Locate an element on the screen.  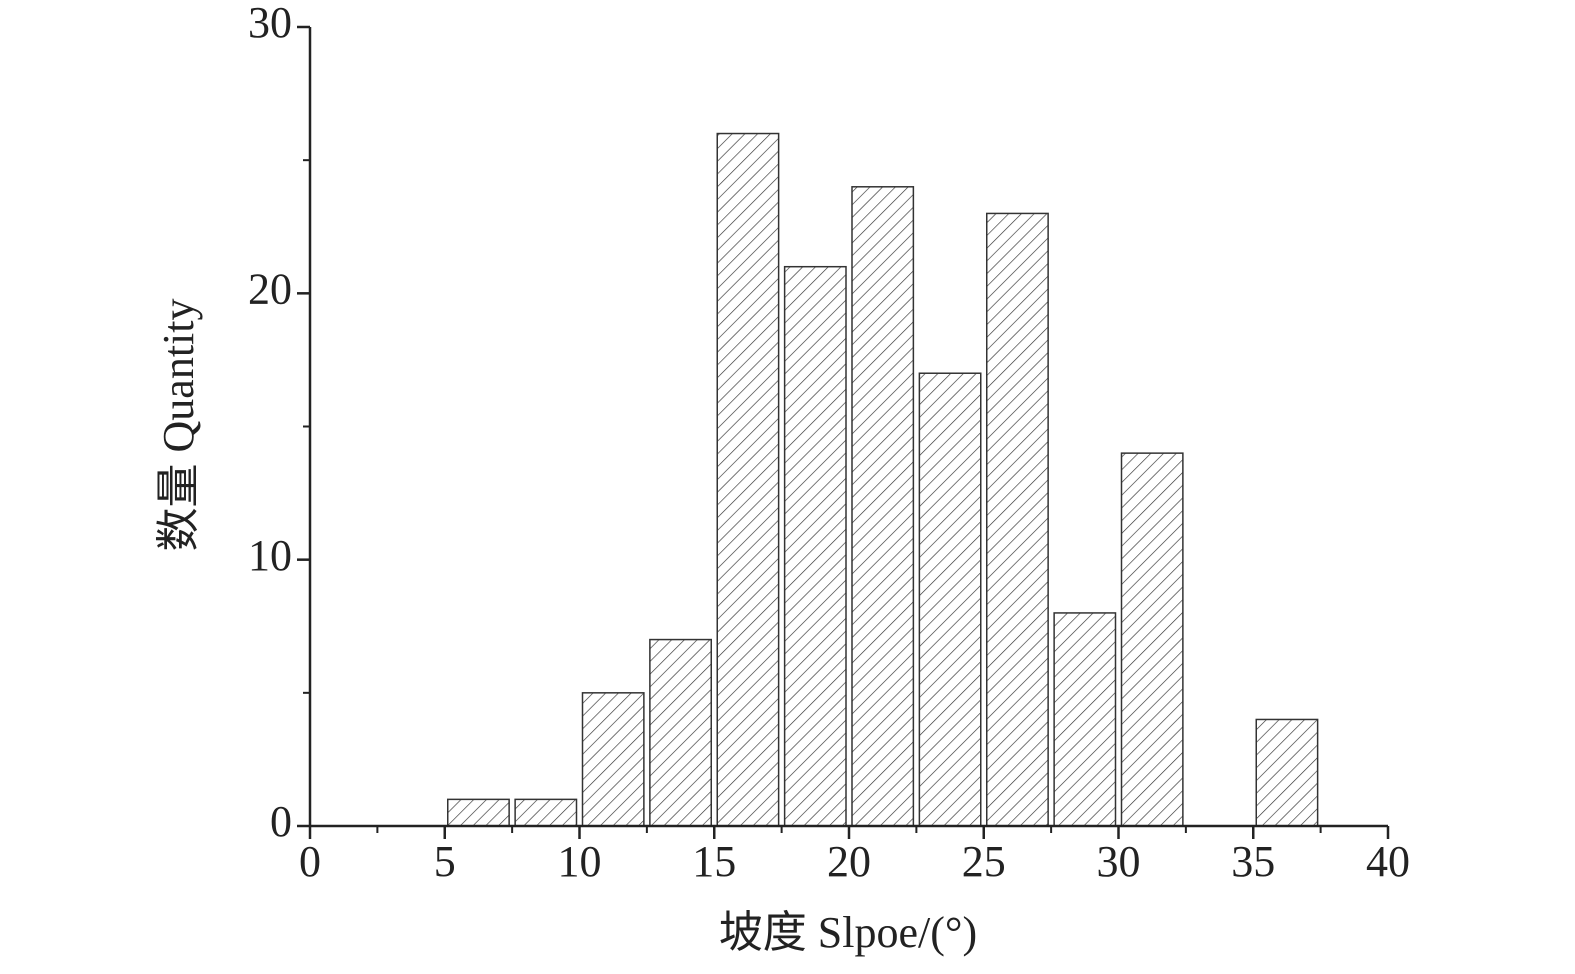
y-axis-label: 数量 Quantity is located at coordinates (178, 425).